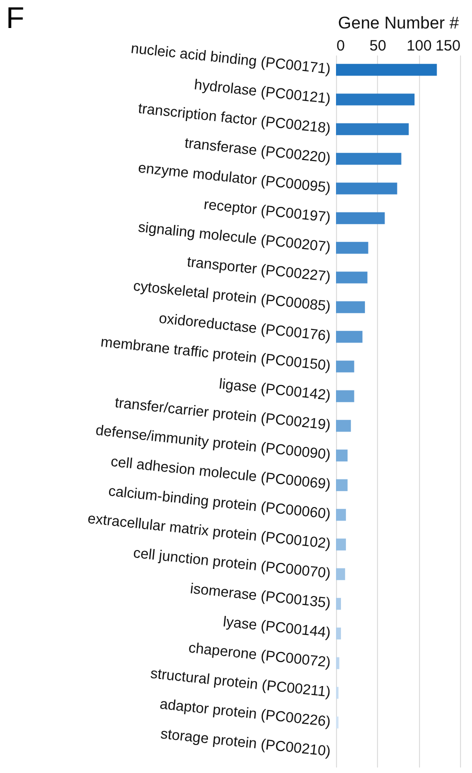  Describe the element at coordinates (15, 18) in the screenshot. I see `text: F` at that location.